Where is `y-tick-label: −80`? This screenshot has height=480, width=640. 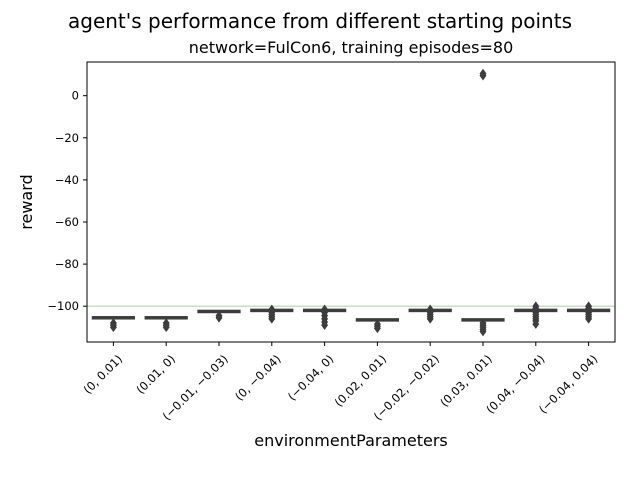 y-tick-label: −80 is located at coordinates (67, 264).